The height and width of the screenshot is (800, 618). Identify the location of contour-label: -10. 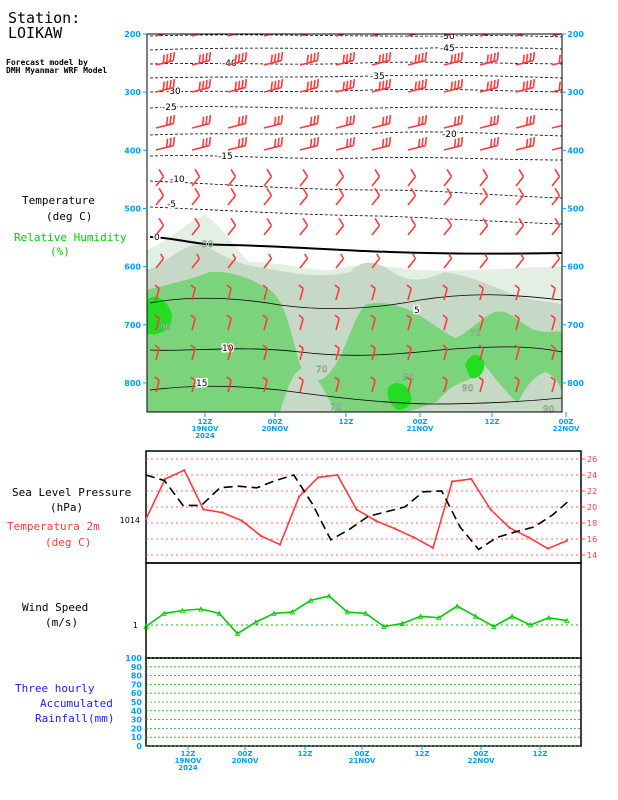
(177, 180).